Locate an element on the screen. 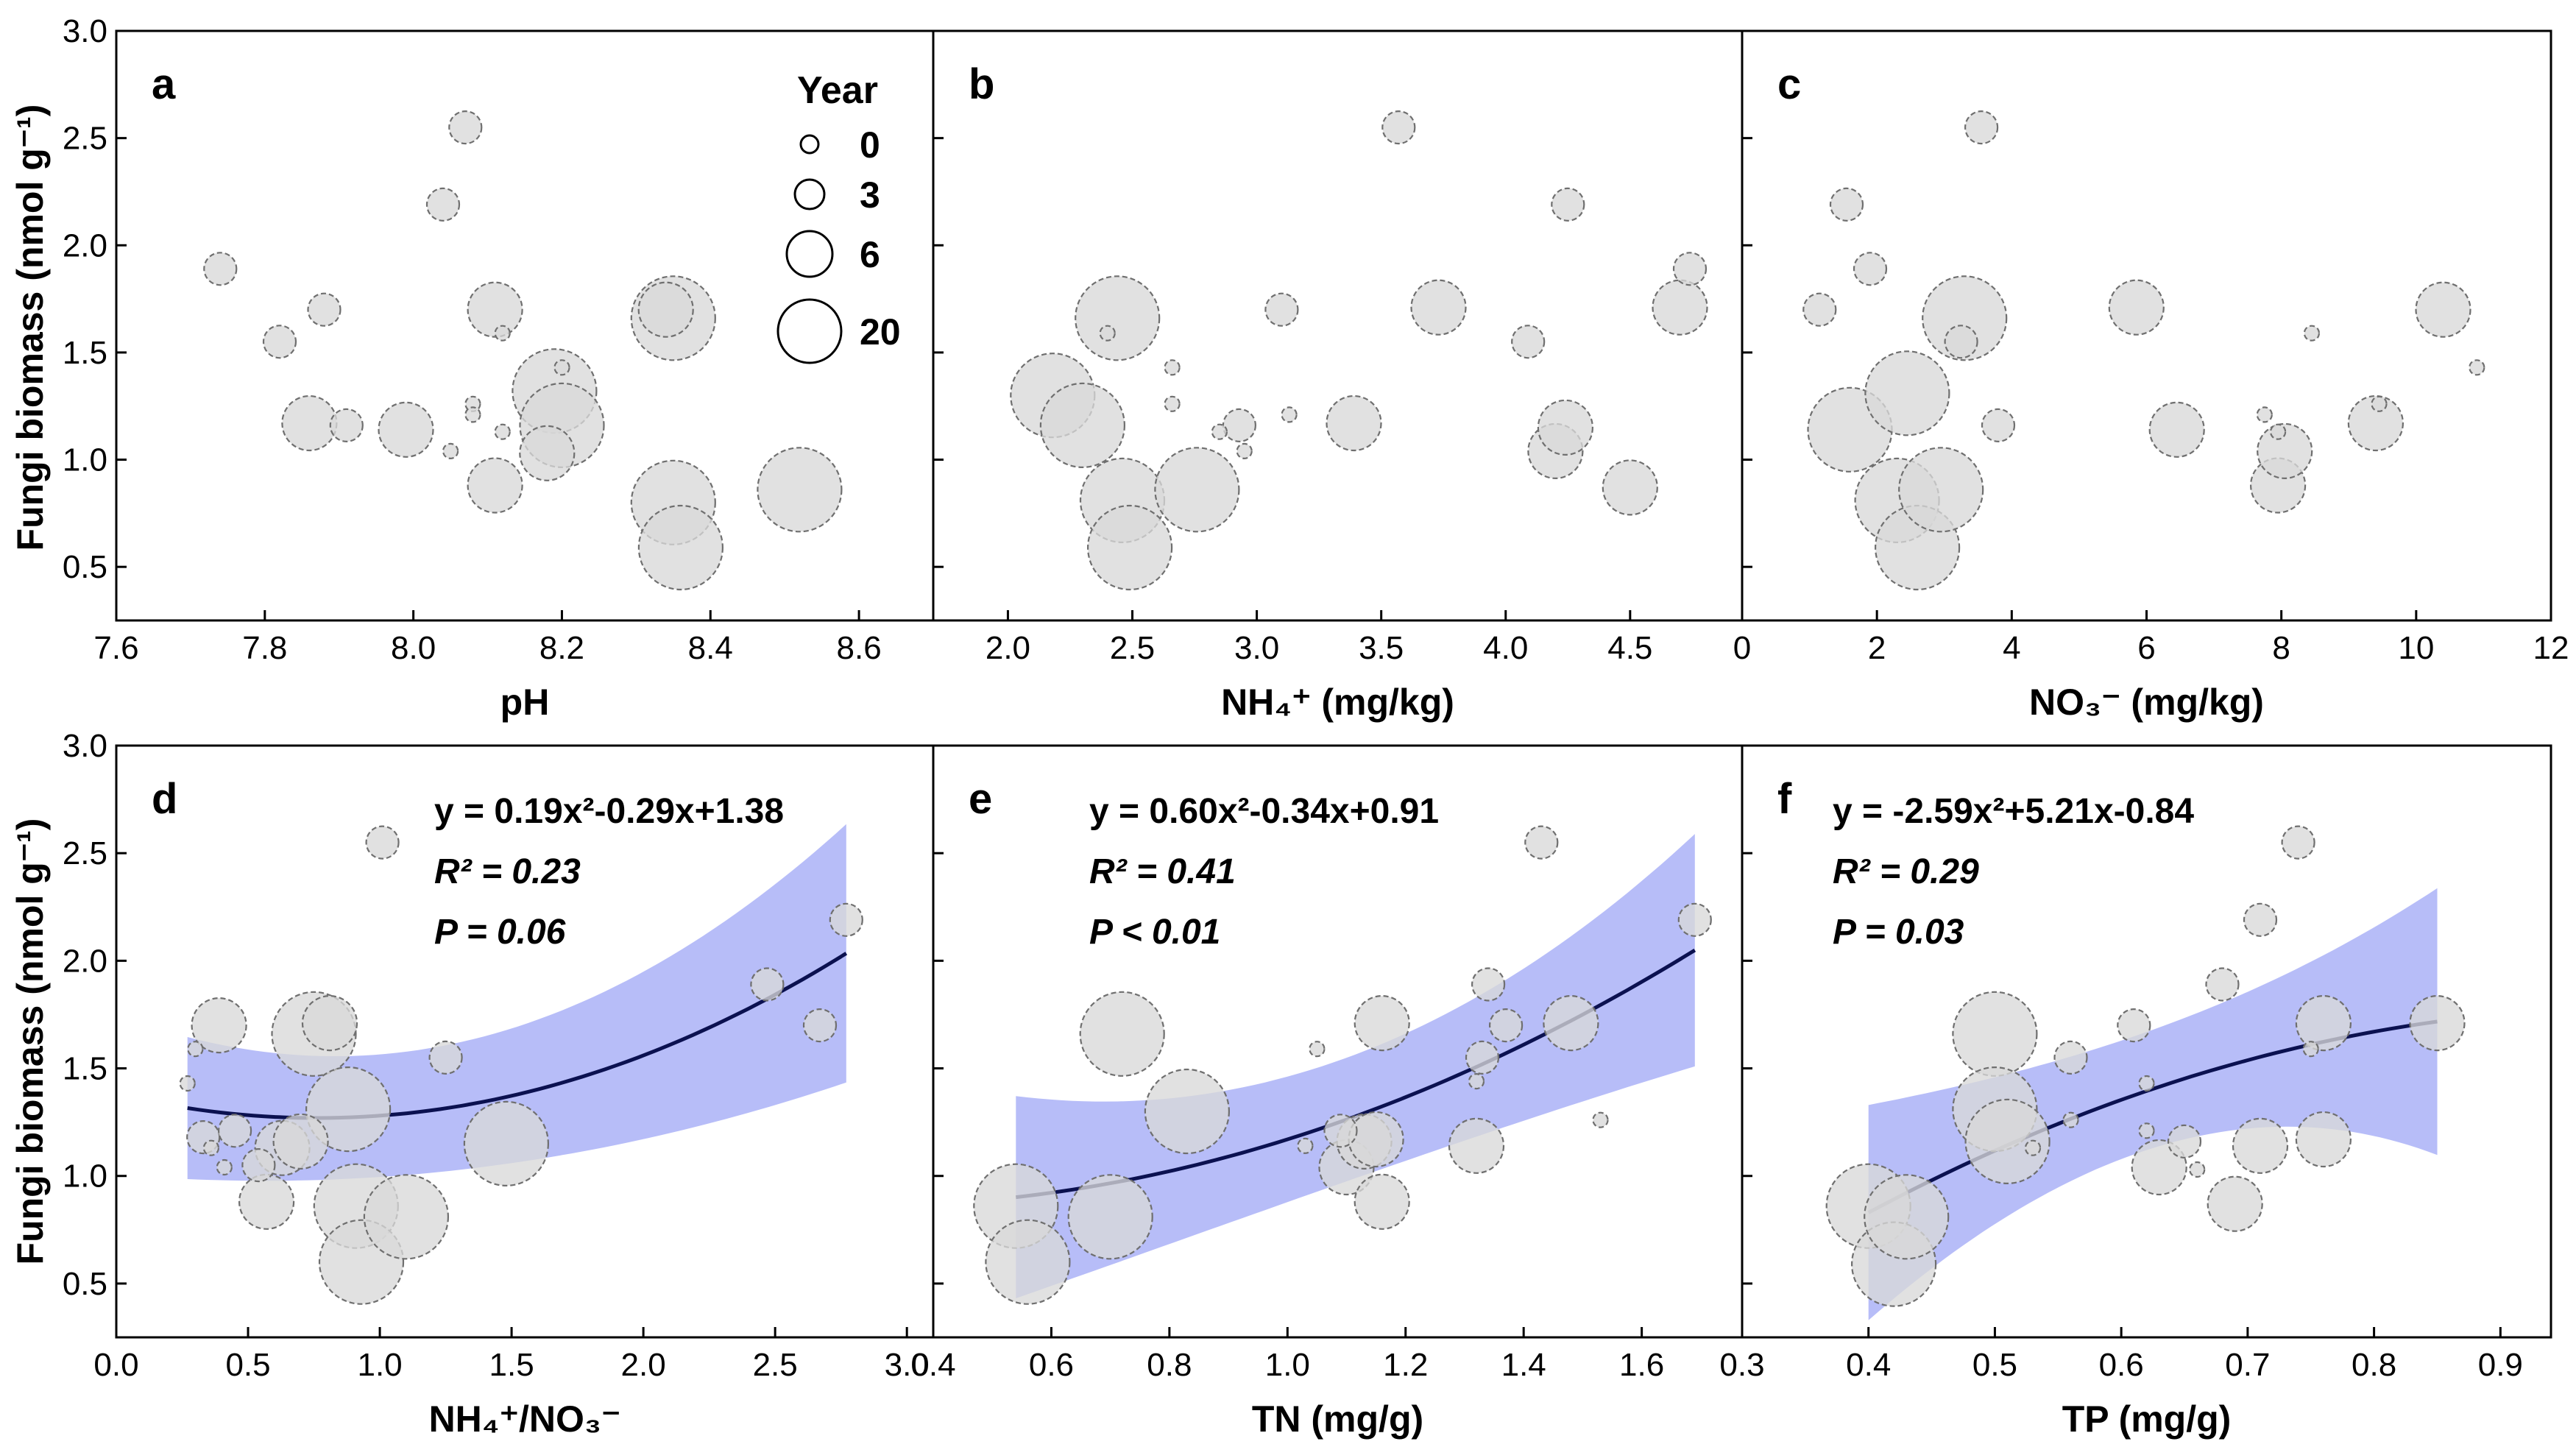  y-tick-label-d: 3.0 is located at coordinates (85, 746).